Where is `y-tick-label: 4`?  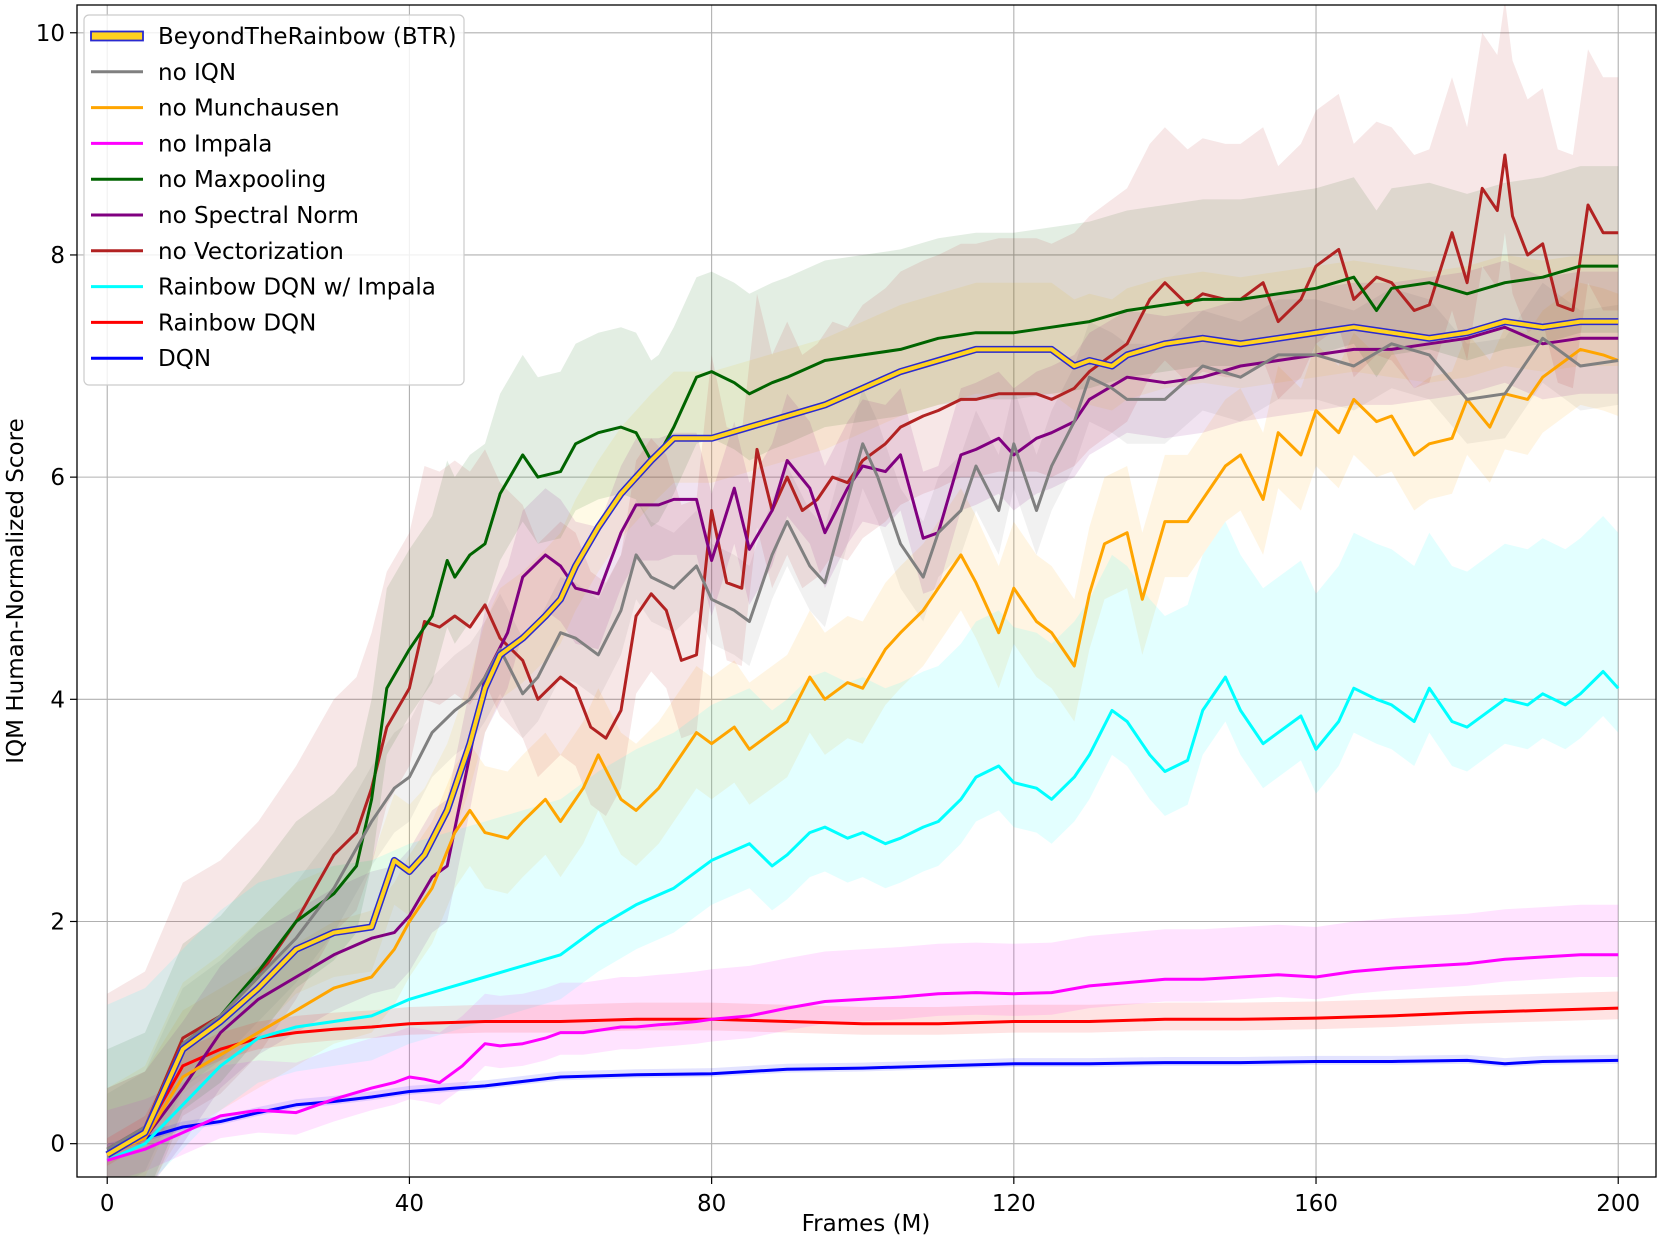 y-tick-label: 4 is located at coordinates (57, 700).